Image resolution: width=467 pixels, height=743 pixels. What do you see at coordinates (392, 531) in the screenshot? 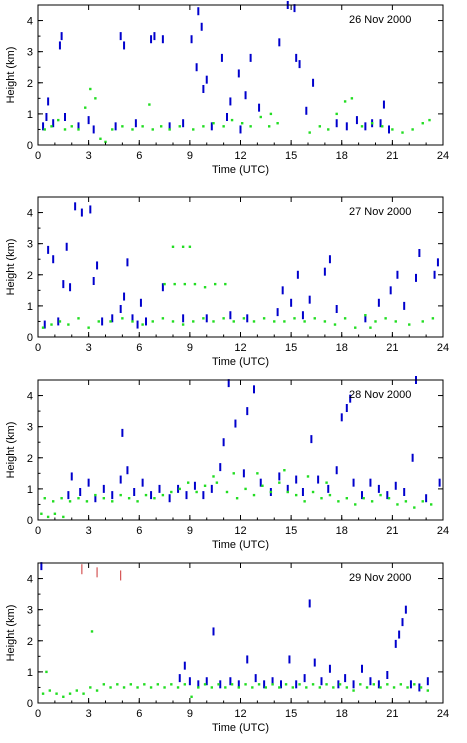
I see `x-tick-label: 21` at bounding box center [392, 531].